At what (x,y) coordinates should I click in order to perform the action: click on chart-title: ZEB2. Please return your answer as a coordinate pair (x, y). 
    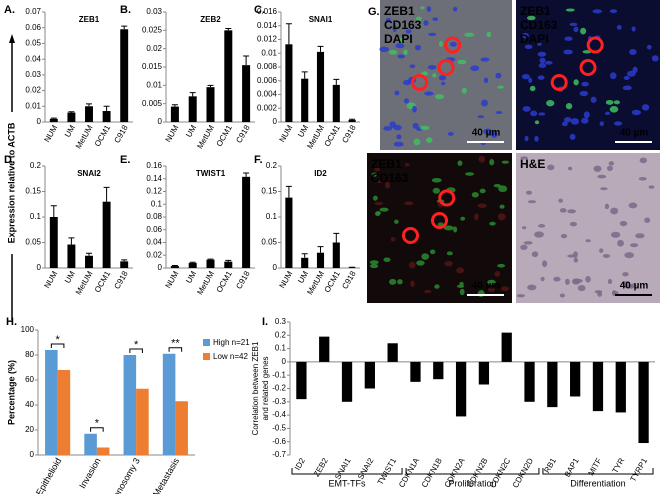
    Looking at the image, I should click on (210, 19).